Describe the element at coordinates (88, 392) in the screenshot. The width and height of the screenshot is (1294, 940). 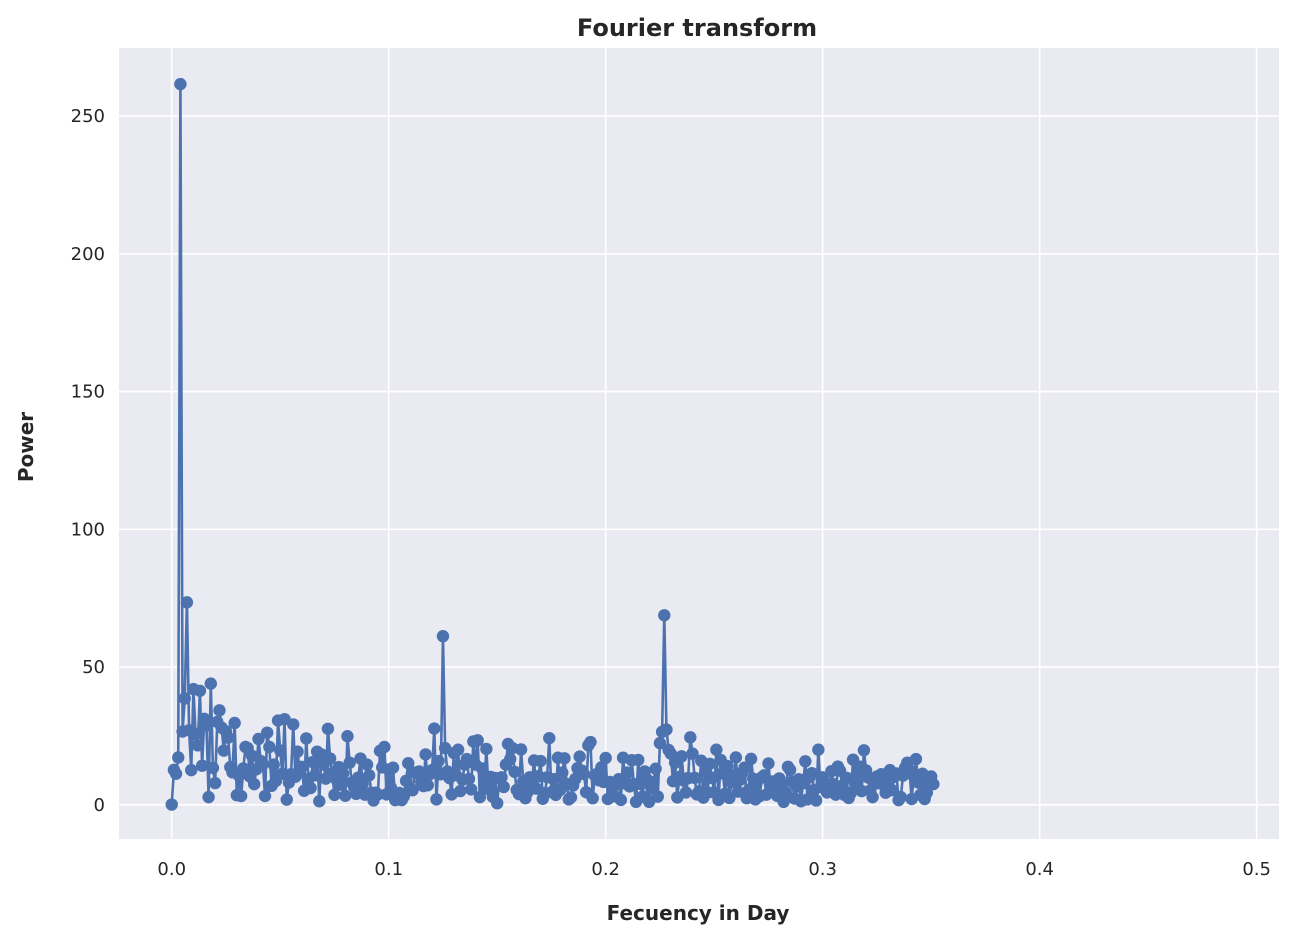
I see `y-tick-label: 150` at that location.